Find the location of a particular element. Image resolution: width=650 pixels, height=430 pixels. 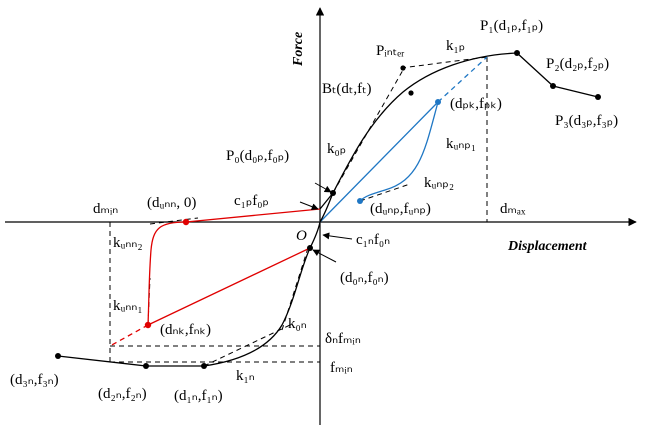

point-d0n is located at coordinates (310, 248).